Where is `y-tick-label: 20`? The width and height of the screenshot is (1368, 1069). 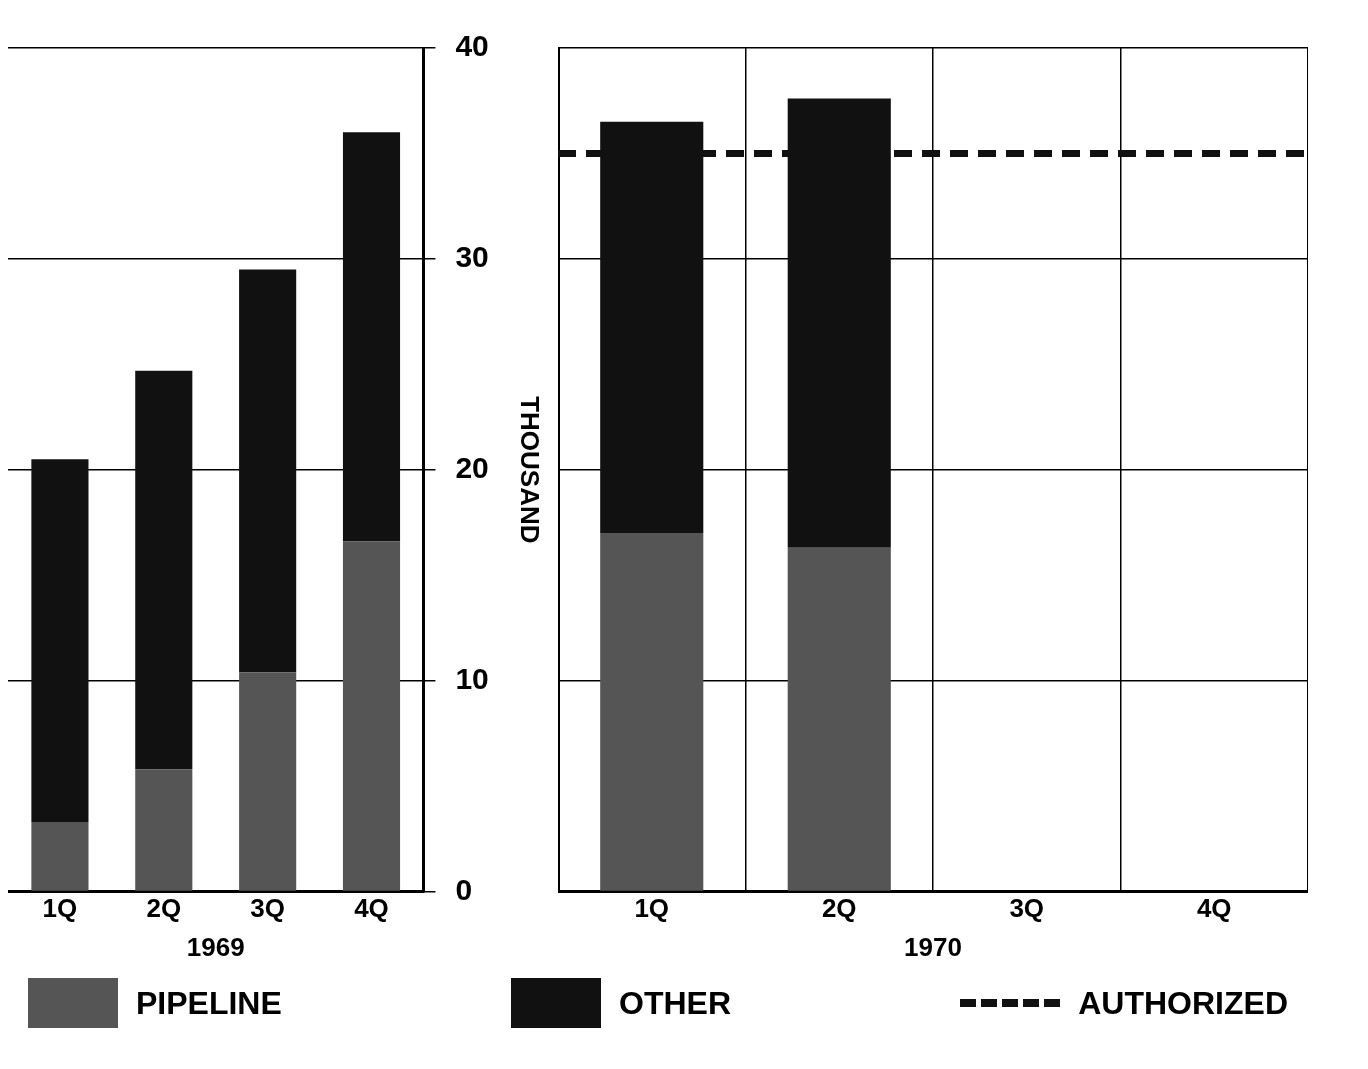
y-tick-label: 20 is located at coordinates (472, 468).